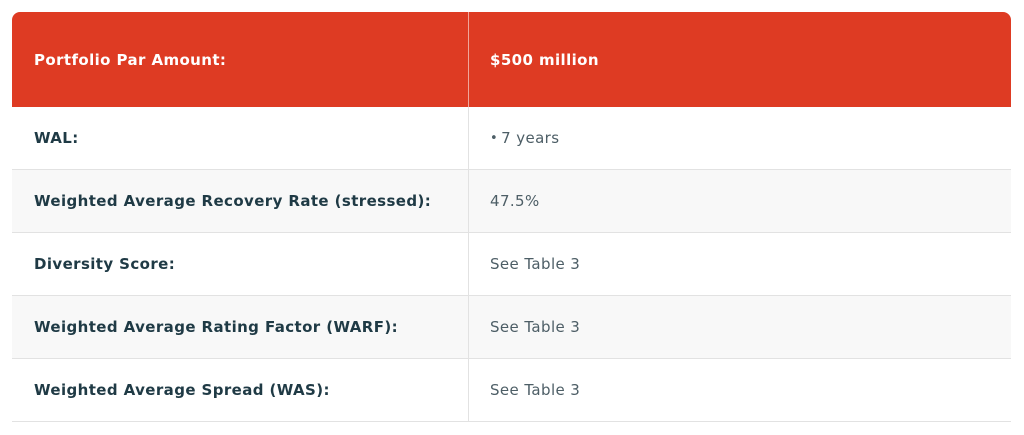 The width and height of the screenshot is (1024, 435). Describe the element at coordinates (182, 390) in the screenshot. I see `row-label: Weighted Average Spread (WAS):` at that location.